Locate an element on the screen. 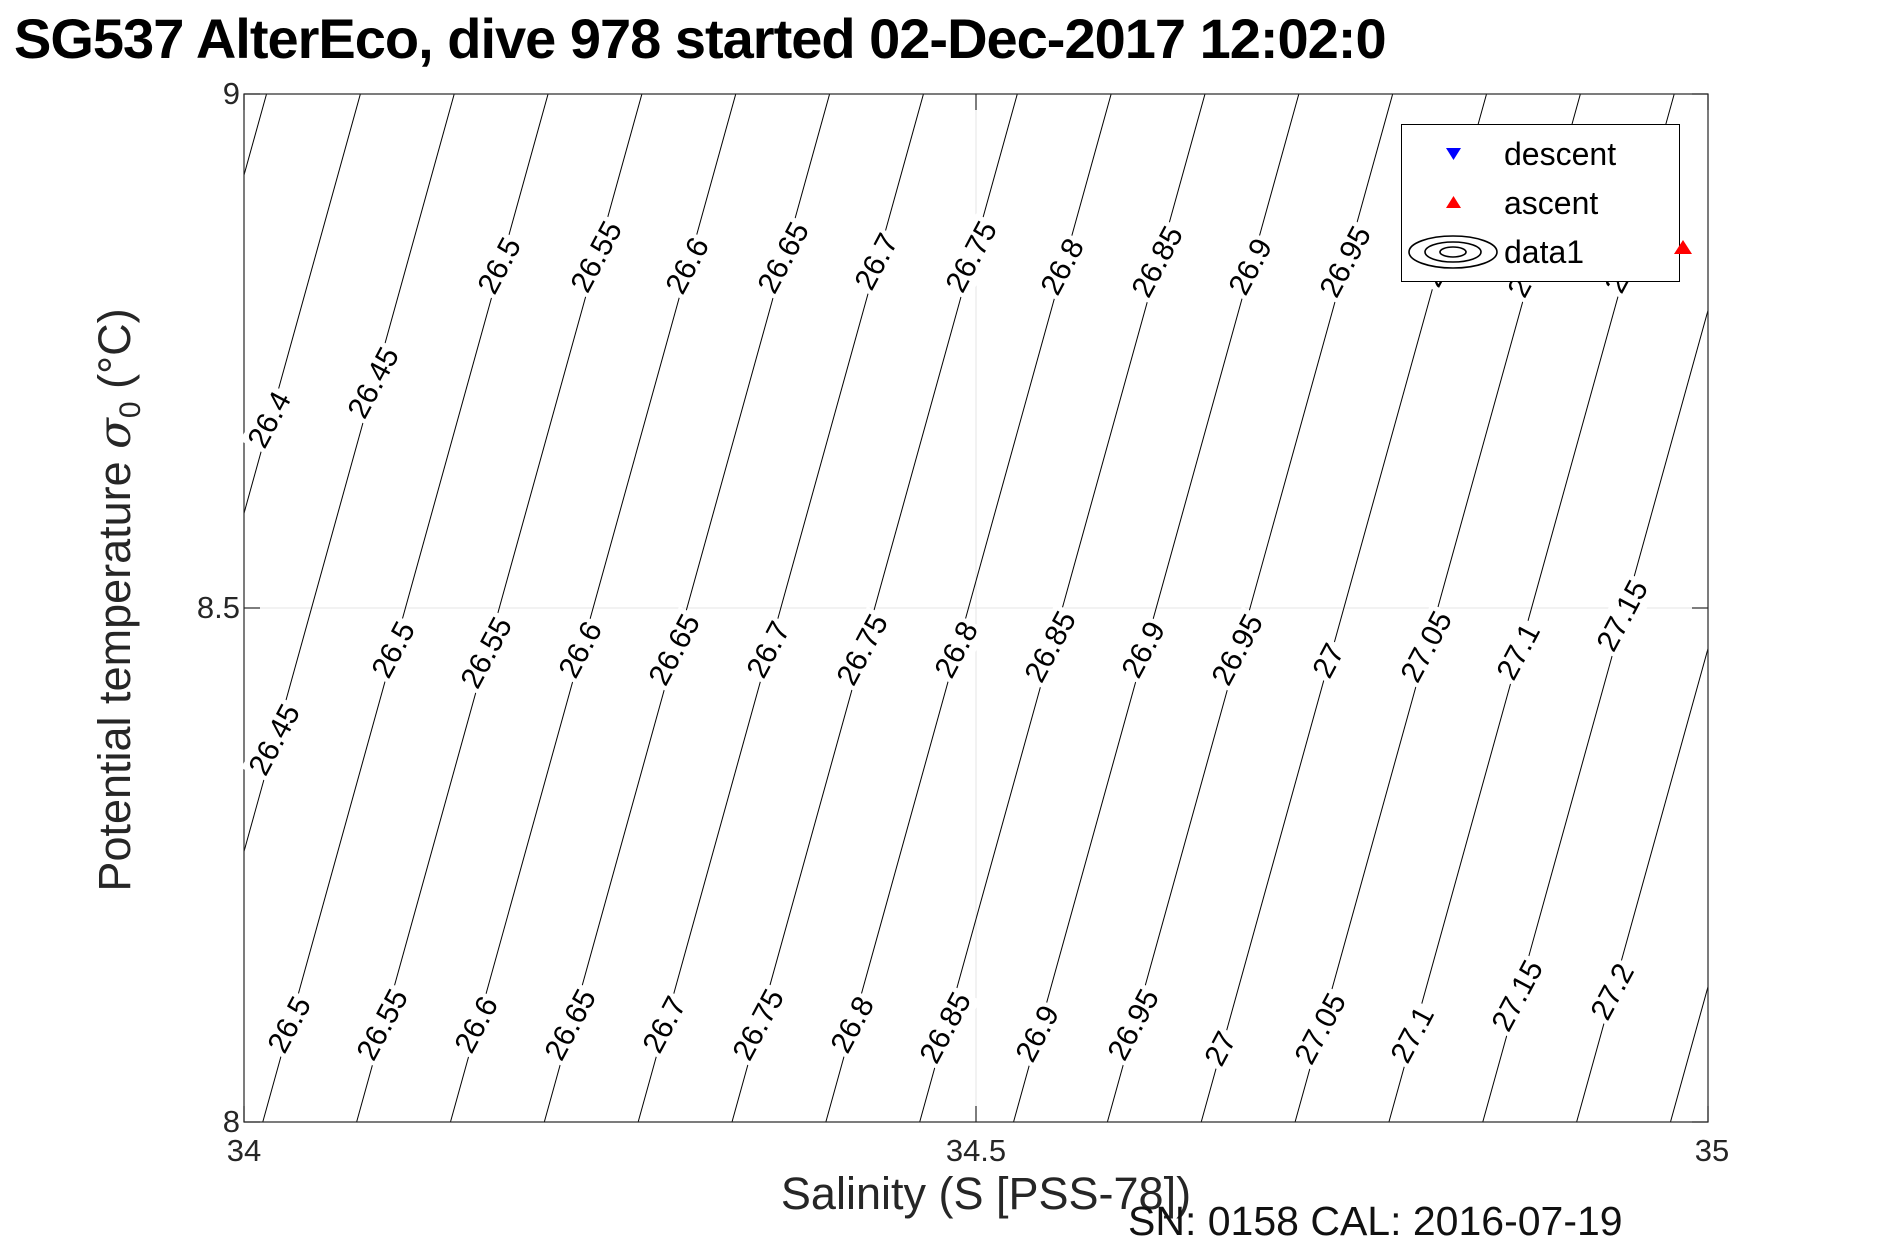 Image resolution: width=1890 pixels, height=1260 pixels. x-tick-34: 34 is located at coordinates (244, 1150).